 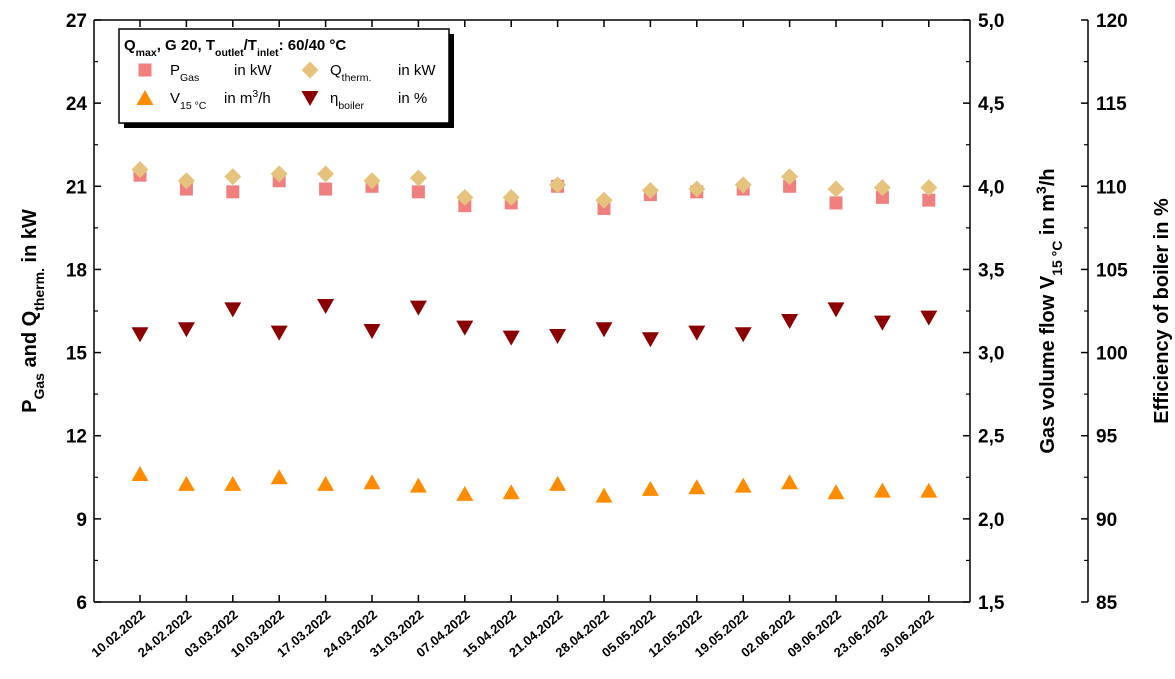 What do you see at coordinates (336, 70) in the screenshot?
I see `legend-label-q_therm-part: Q` at bounding box center [336, 70].